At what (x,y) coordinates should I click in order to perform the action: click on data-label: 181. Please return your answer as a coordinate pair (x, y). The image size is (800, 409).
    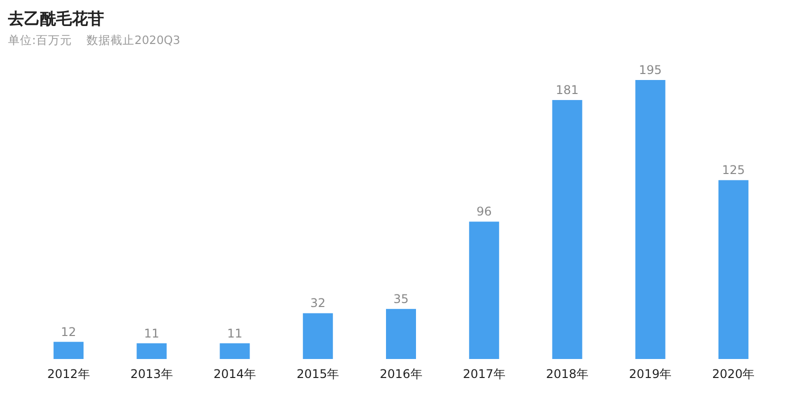
    Looking at the image, I should click on (567, 90).